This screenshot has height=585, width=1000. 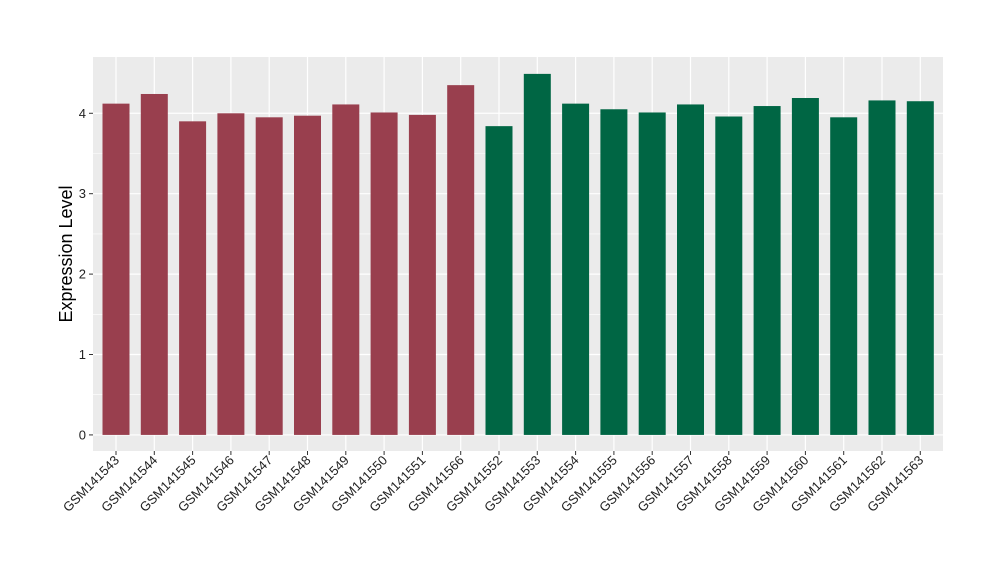 What do you see at coordinates (82, 354) in the screenshot?
I see `y-tick-label: 1` at bounding box center [82, 354].